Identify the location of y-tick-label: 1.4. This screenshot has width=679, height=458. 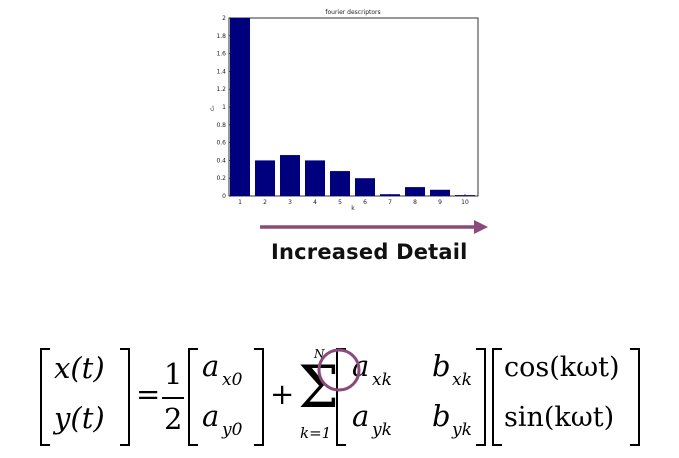
(221, 71).